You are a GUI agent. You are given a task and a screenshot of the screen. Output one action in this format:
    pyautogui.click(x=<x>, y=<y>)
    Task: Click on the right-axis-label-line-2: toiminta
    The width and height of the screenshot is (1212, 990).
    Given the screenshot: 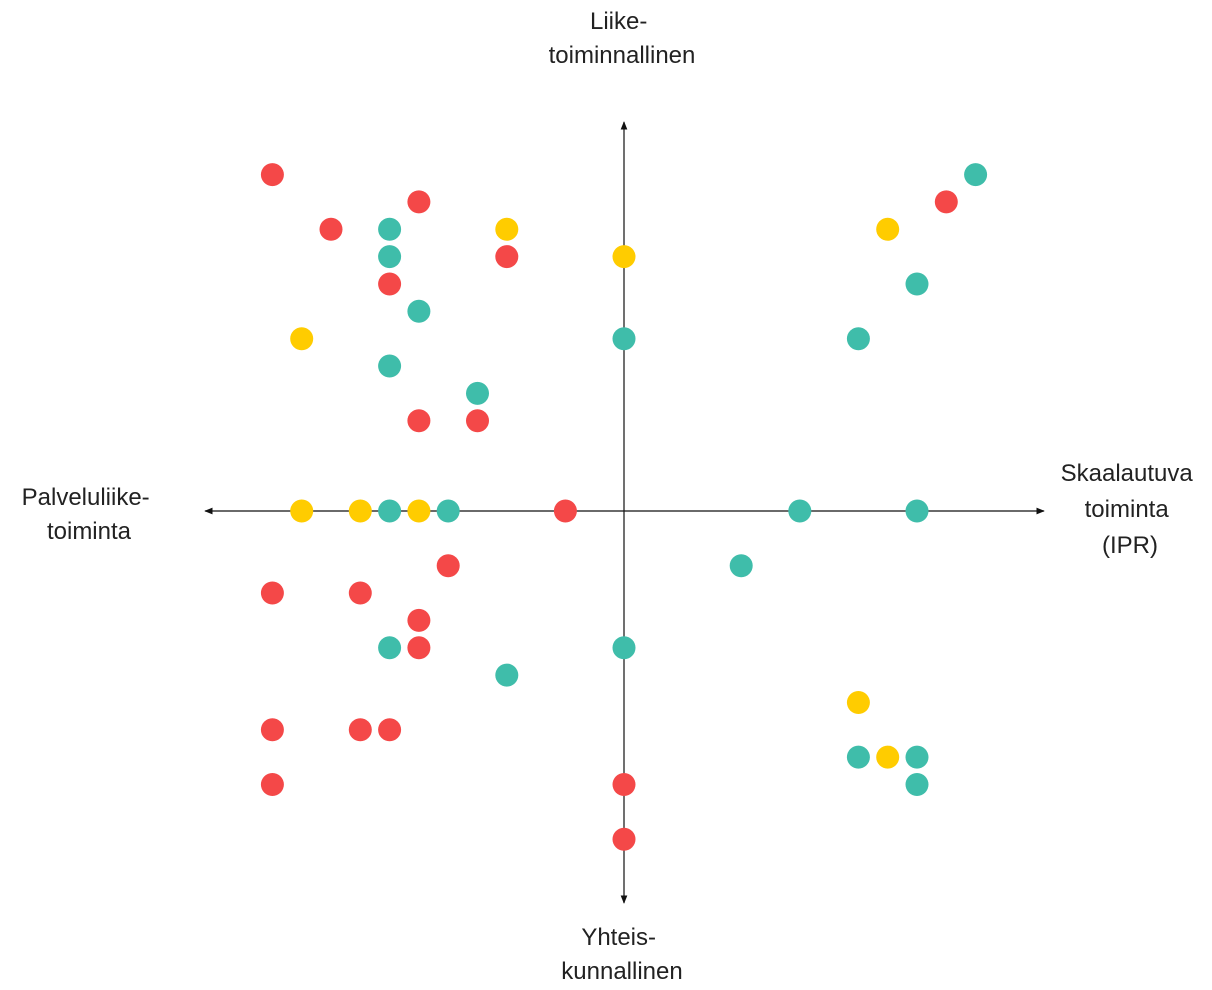 What is the action you would take?
    pyautogui.click(x=1127, y=509)
    